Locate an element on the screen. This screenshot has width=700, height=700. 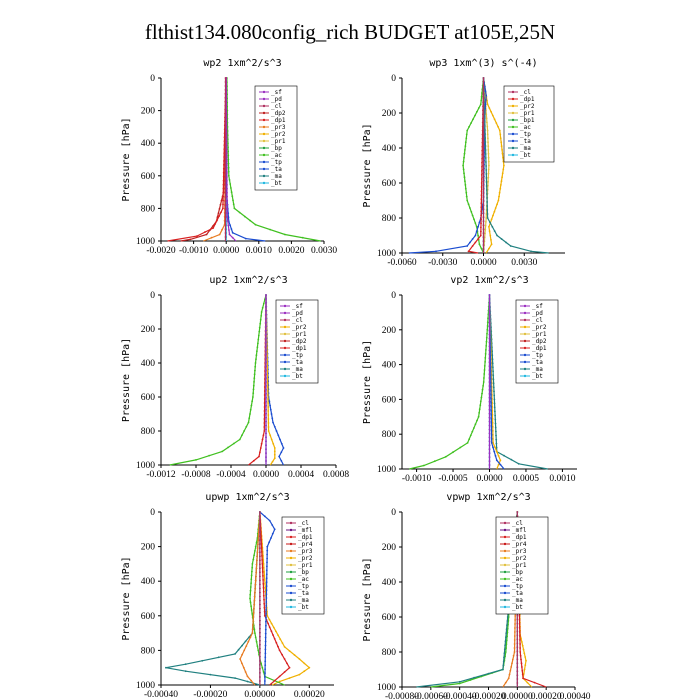
y-tick-label: 600 is located at coordinates (148, 398).